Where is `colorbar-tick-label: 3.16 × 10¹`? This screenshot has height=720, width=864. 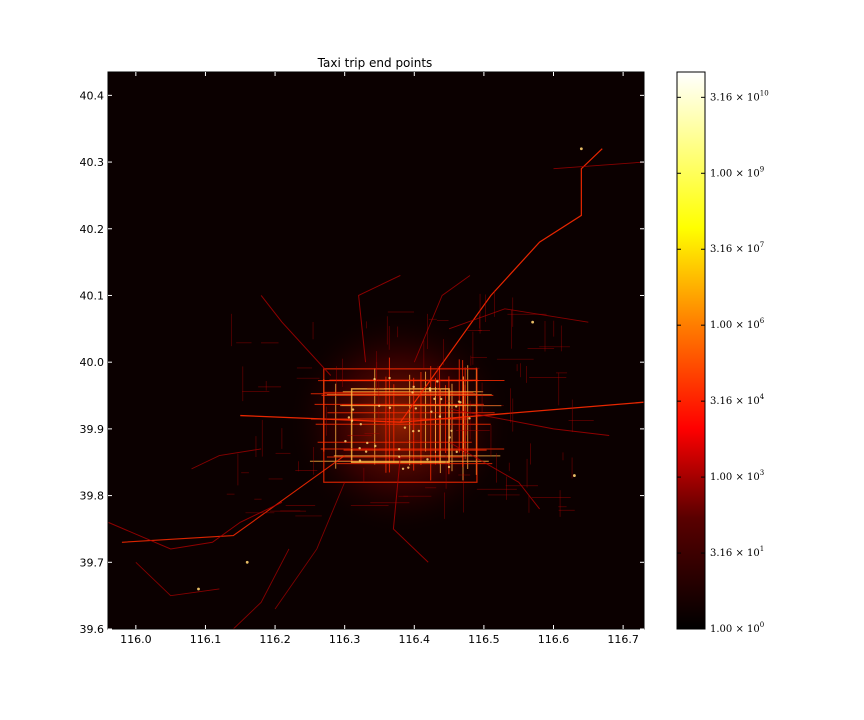
colorbar-tick-label: 3.16 × 10¹ is located at coordinates (737, 552).